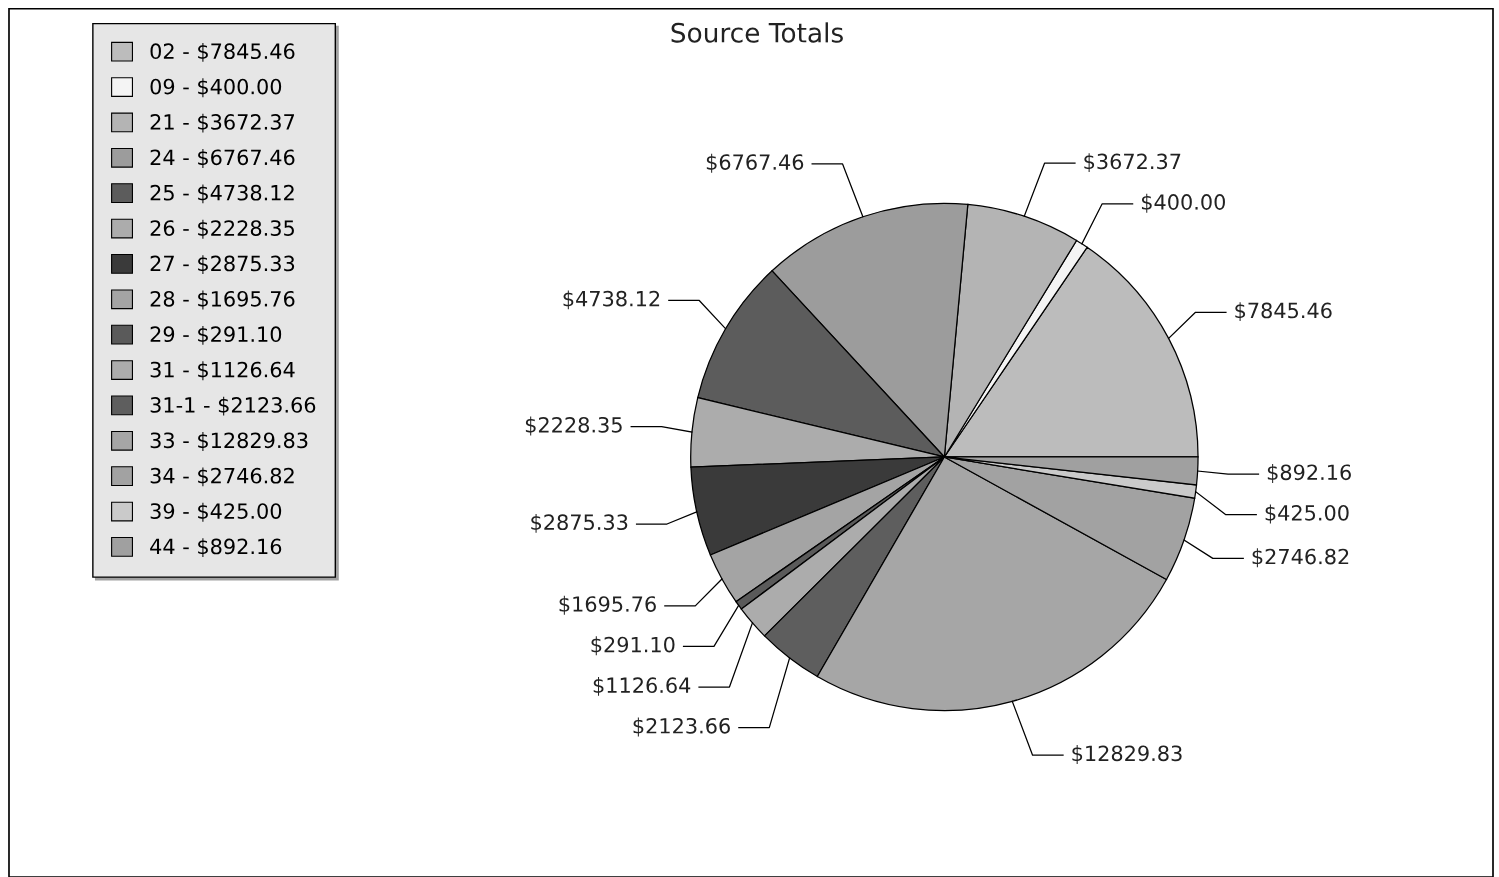 The height and width of the screenshot is (877, 1499). Describe the element at coordinates (573, 426) in the screenshot. I see `data-label: $2228.35` at that location.